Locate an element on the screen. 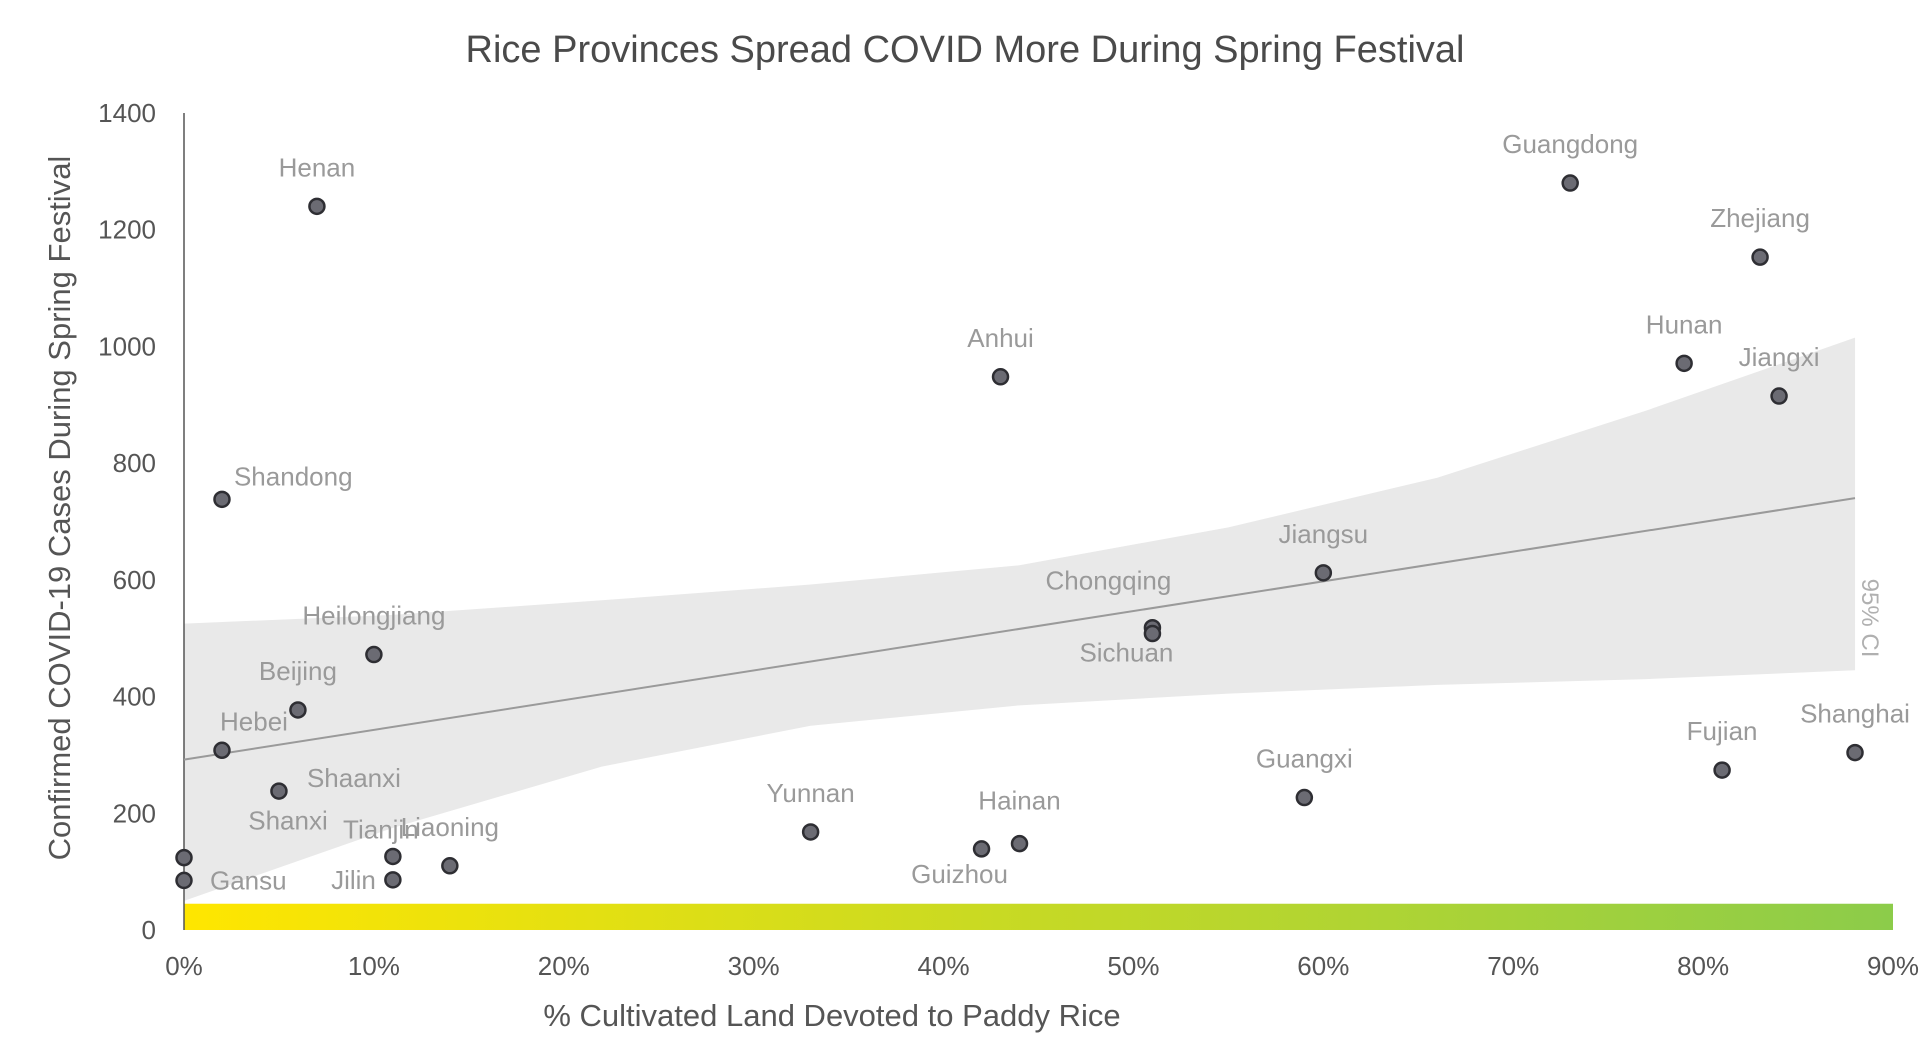 This screenshot has width=1930, height=1061. x-tick-label: 50% is located at coordinates (1133, 966).